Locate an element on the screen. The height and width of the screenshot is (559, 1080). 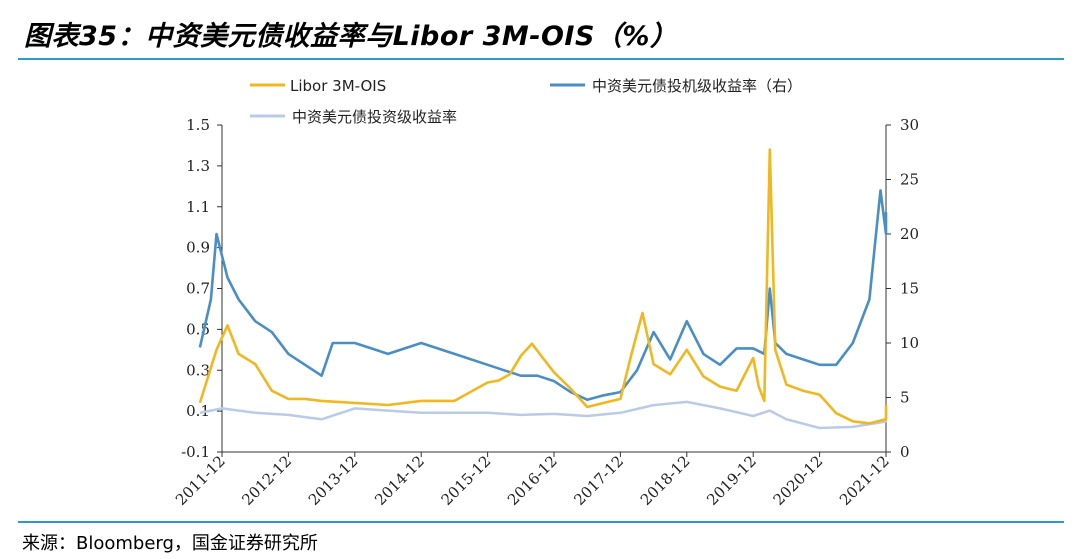
title-divider is located at coordinates (541, 59).